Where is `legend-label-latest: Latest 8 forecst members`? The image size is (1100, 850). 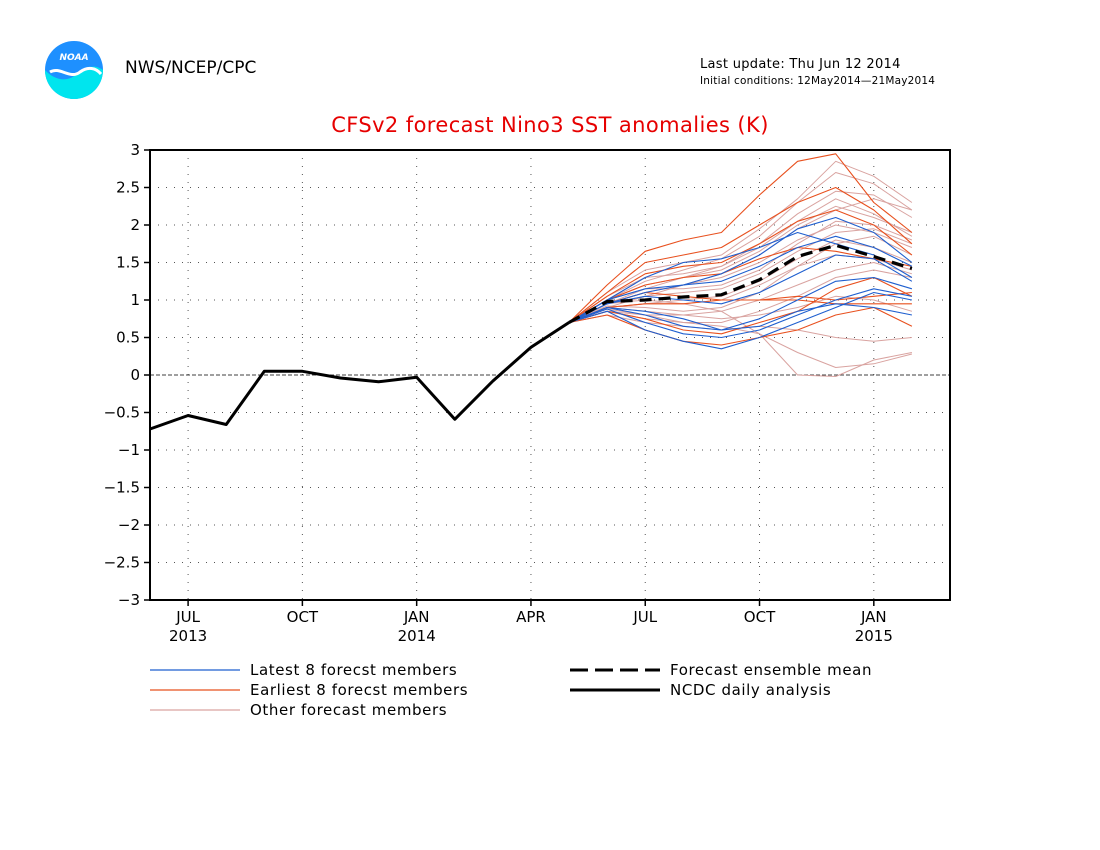 legend-label-latest: Latest 8 forecst members is located at coordinates (353, 670).